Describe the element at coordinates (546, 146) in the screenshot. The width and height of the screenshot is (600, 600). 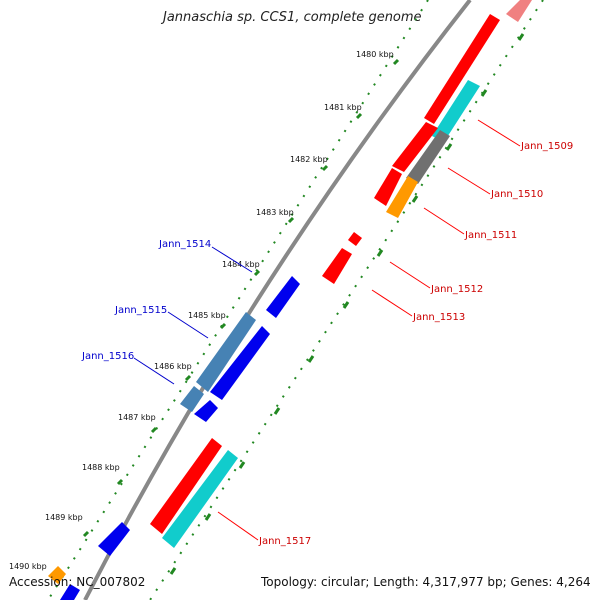
I see `gene-label: Jann_1509` at that location.